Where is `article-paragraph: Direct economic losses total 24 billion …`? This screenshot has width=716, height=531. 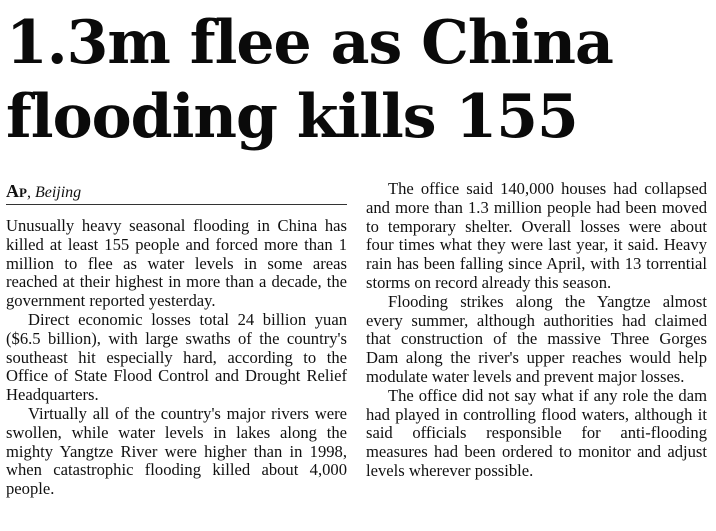 article-paragraph: Direct economic losses total 24 billion … is located at coordinates (176, 357).